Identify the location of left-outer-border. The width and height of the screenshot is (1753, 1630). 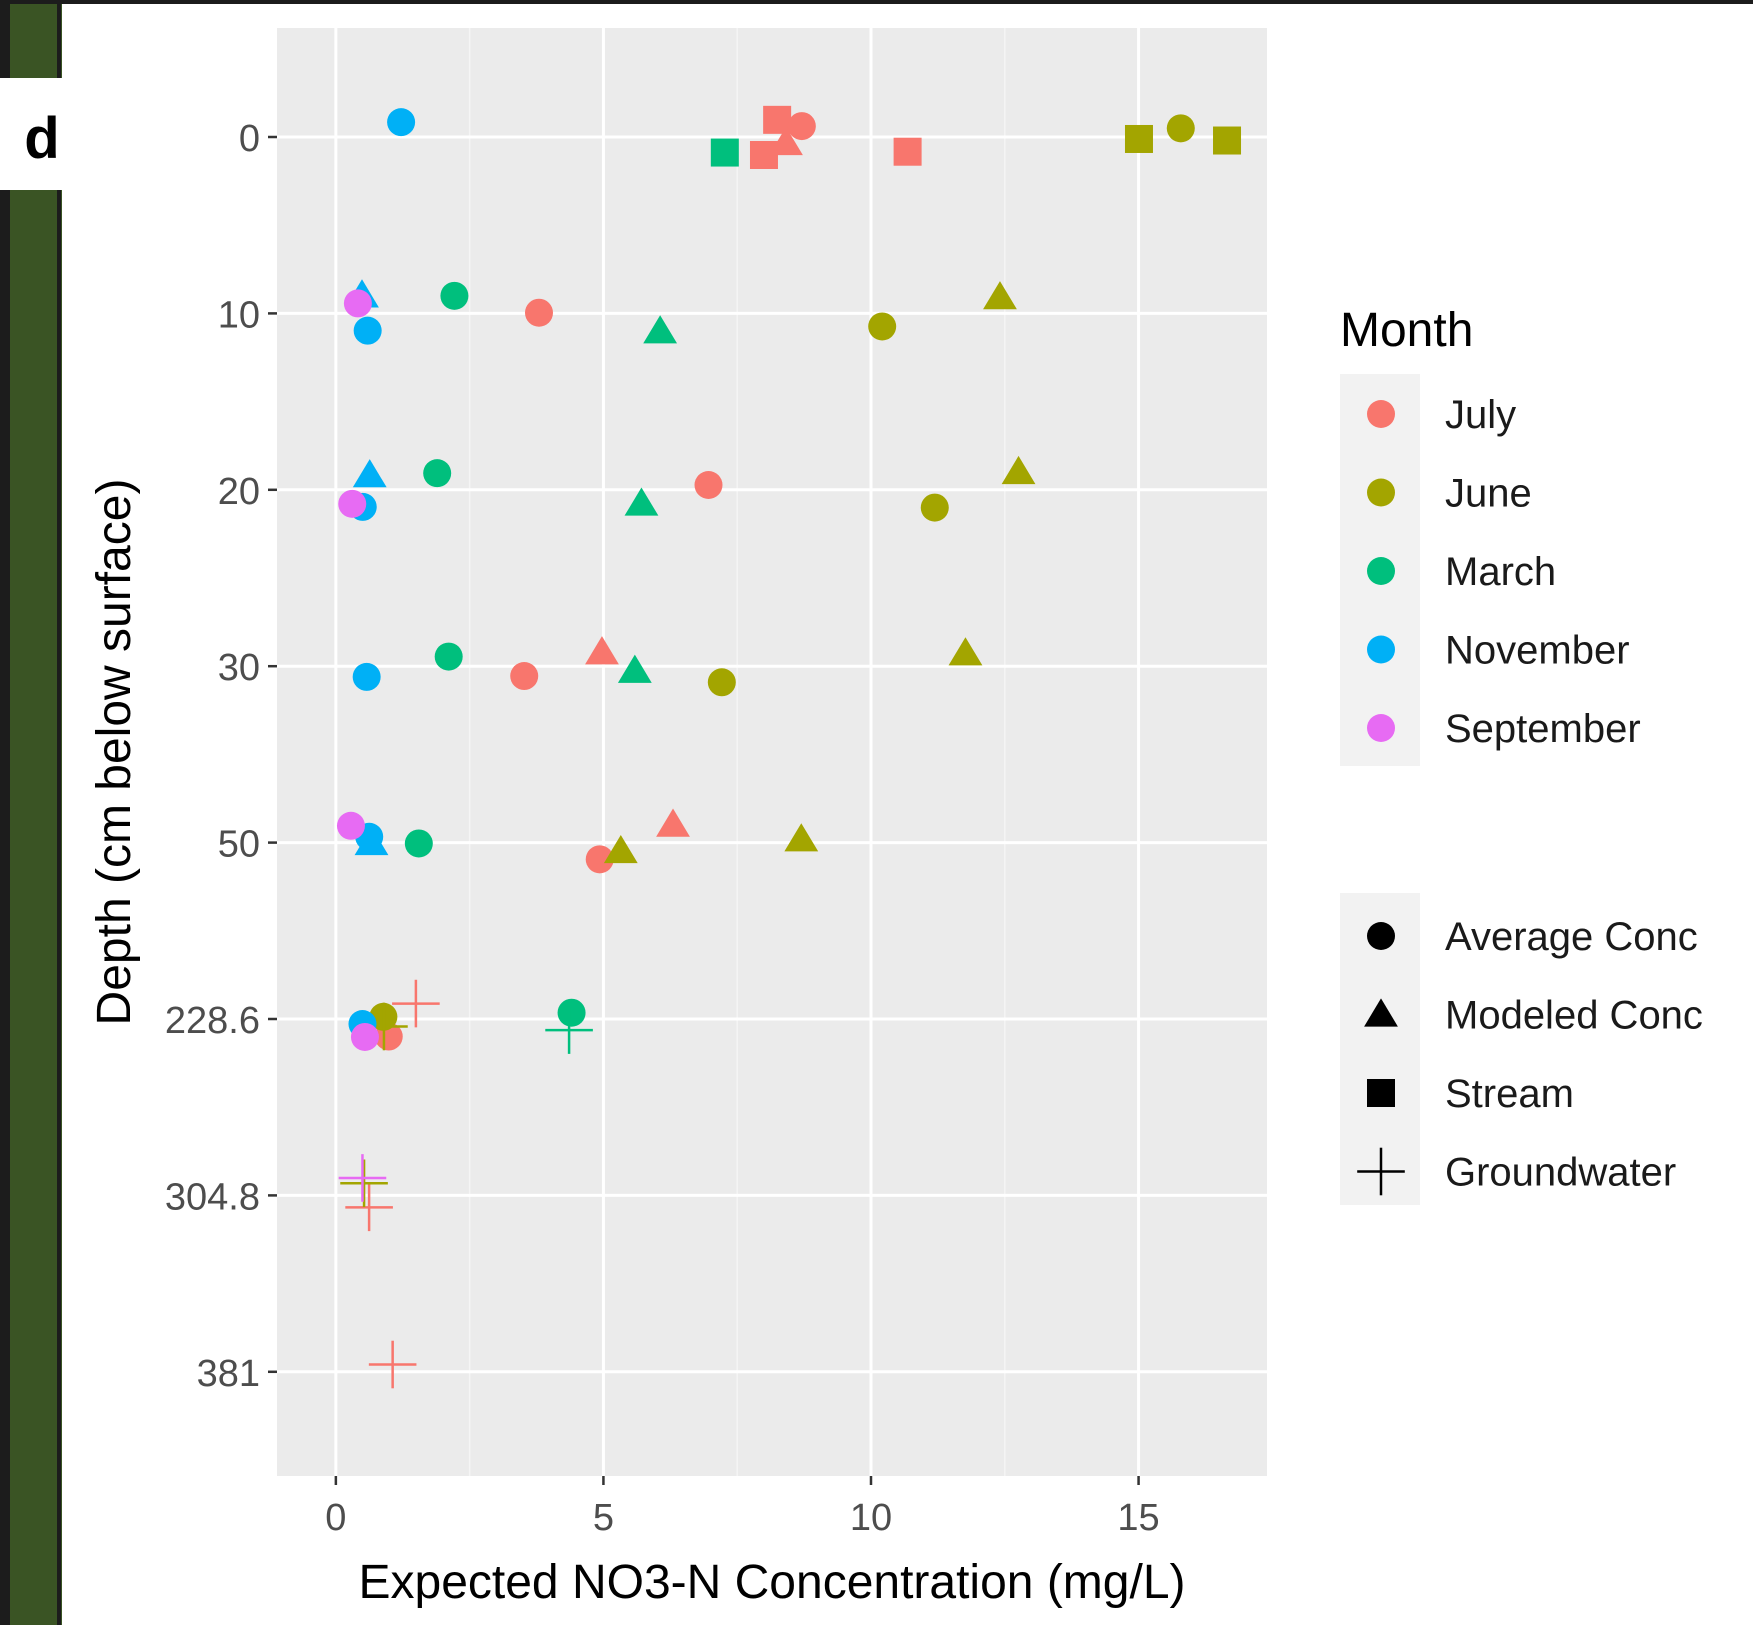
(5, 812).